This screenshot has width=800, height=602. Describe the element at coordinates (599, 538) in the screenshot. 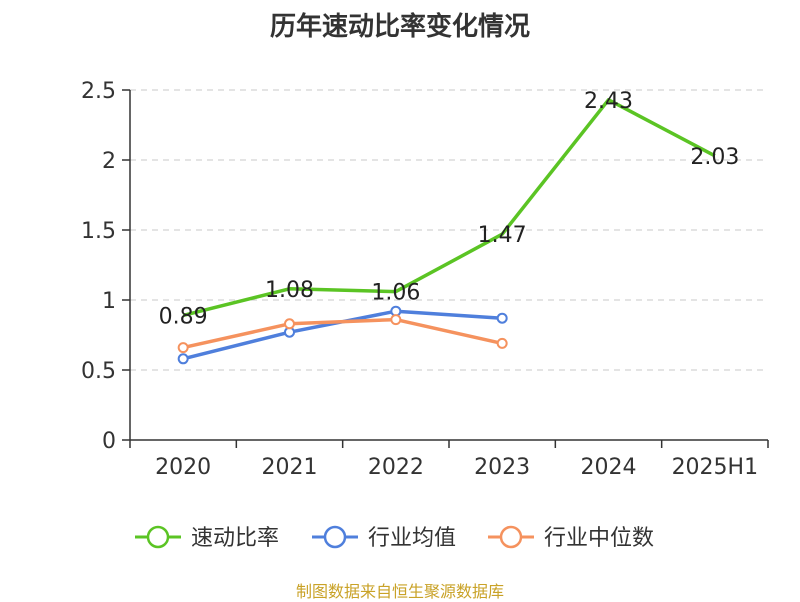

I see `legend-label: 行业中位数` at that location.